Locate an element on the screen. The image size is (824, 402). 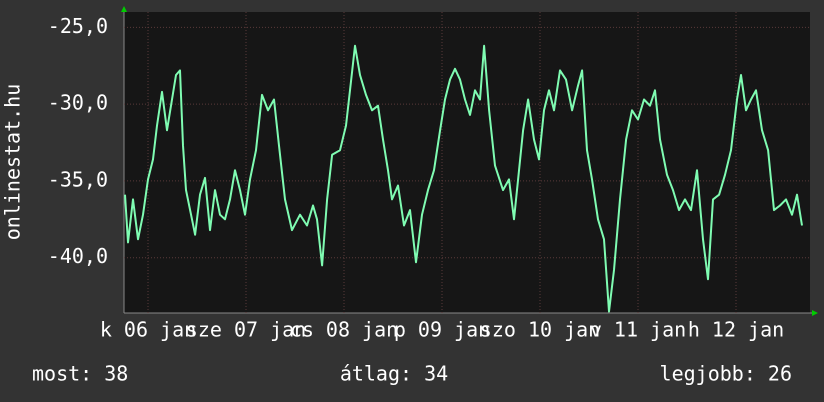
y-tick-label: -25,0 is located at coordinates (78, 26).